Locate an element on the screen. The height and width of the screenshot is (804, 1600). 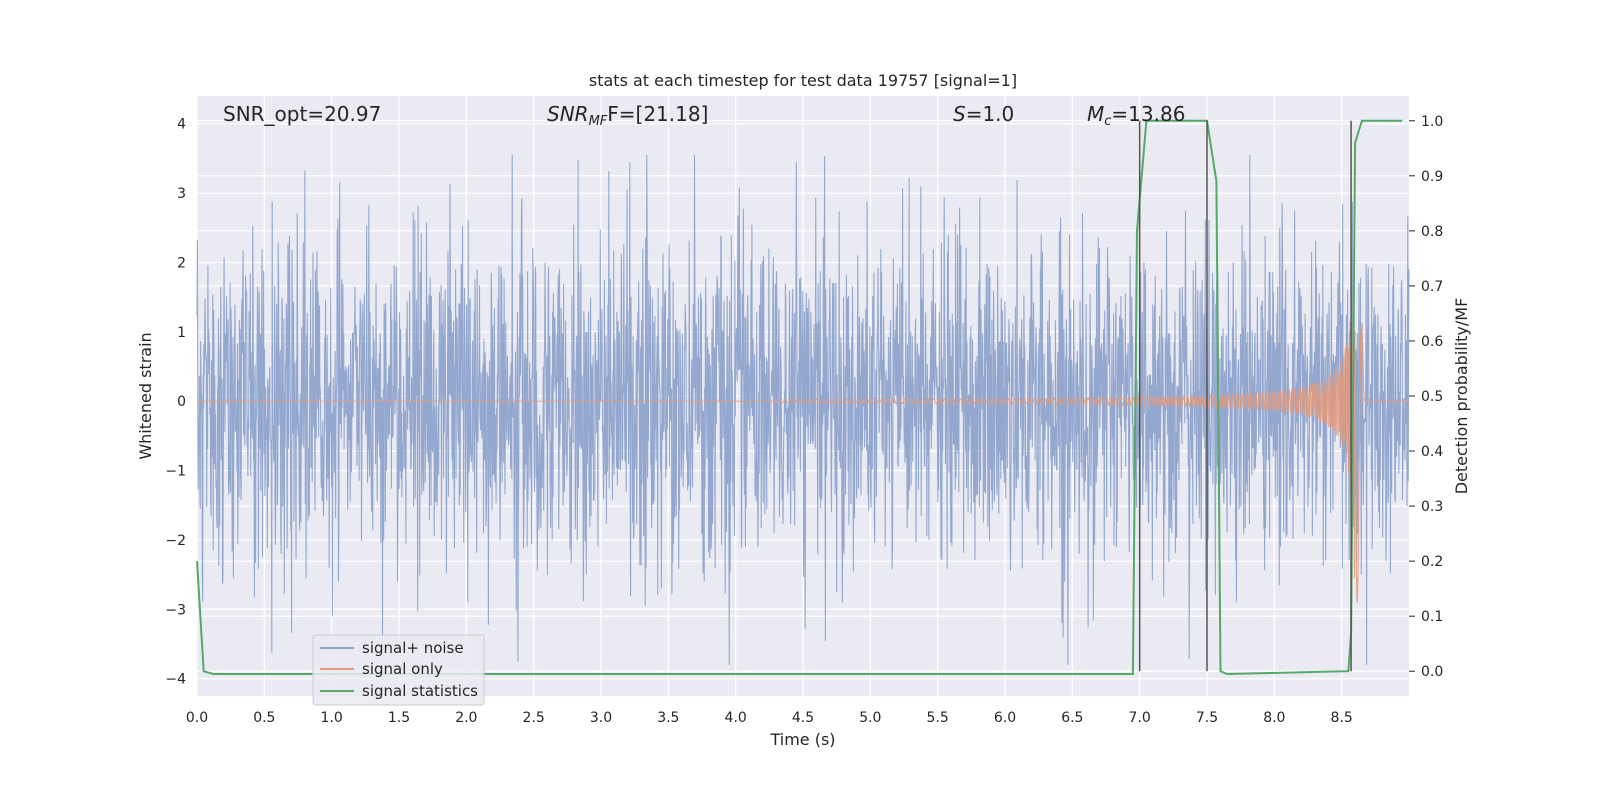
y-tick-label-5: 1 is located at coordinates (181, 333).